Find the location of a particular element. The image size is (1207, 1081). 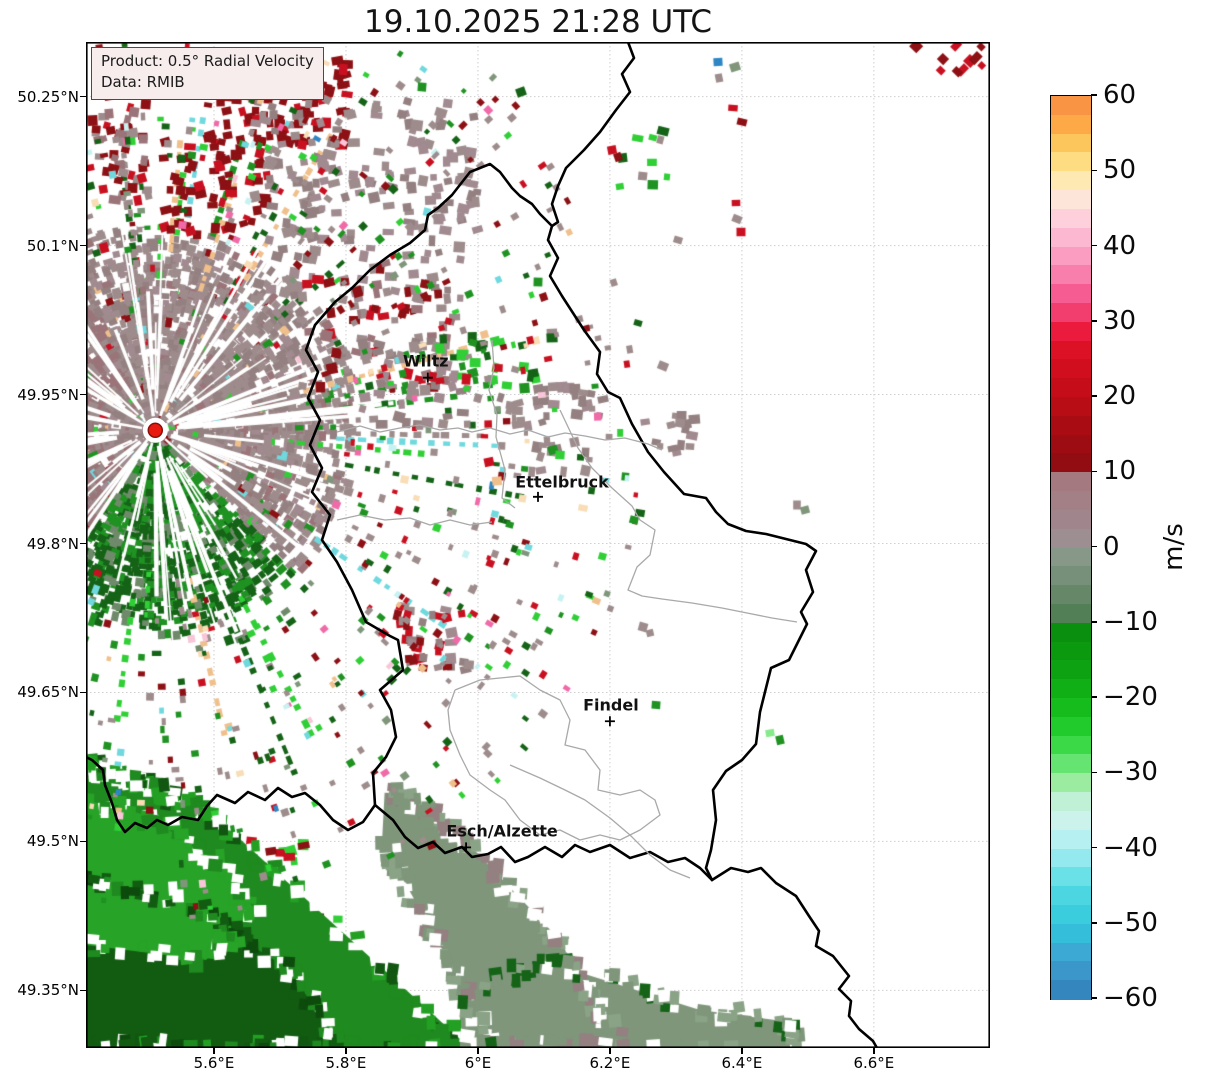

lat-tick-label: 49.95°N is located at coordinates (48, 394).